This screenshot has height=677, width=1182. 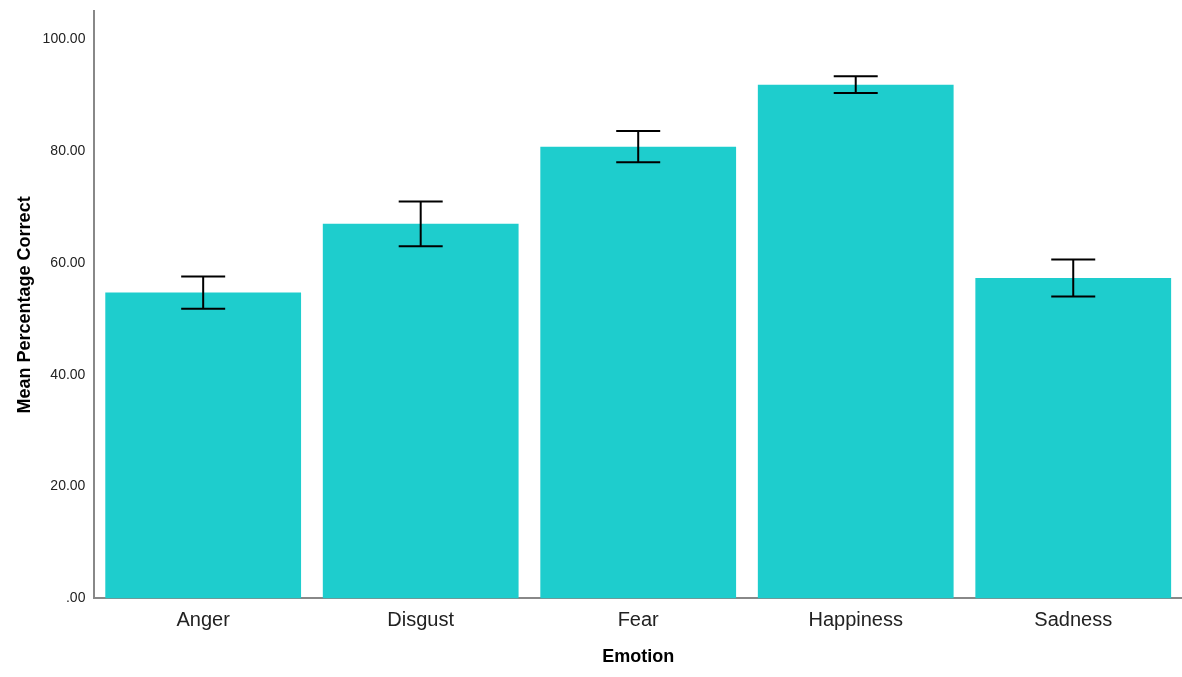 What do you see at coordinates (64, 38) in the screenshot?
I see `y-tick-label: 100.00` at bounding box center [64, 38].